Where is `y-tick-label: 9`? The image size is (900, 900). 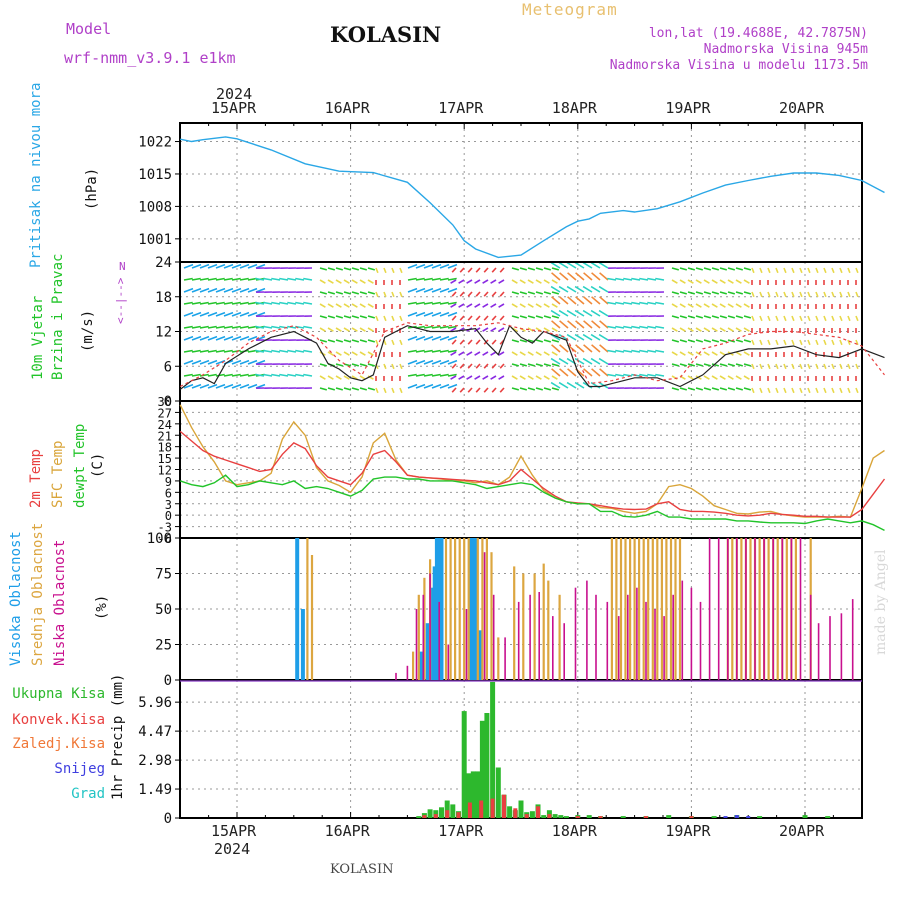 y-tick-label: 9 is located at coordinates (168, 482).